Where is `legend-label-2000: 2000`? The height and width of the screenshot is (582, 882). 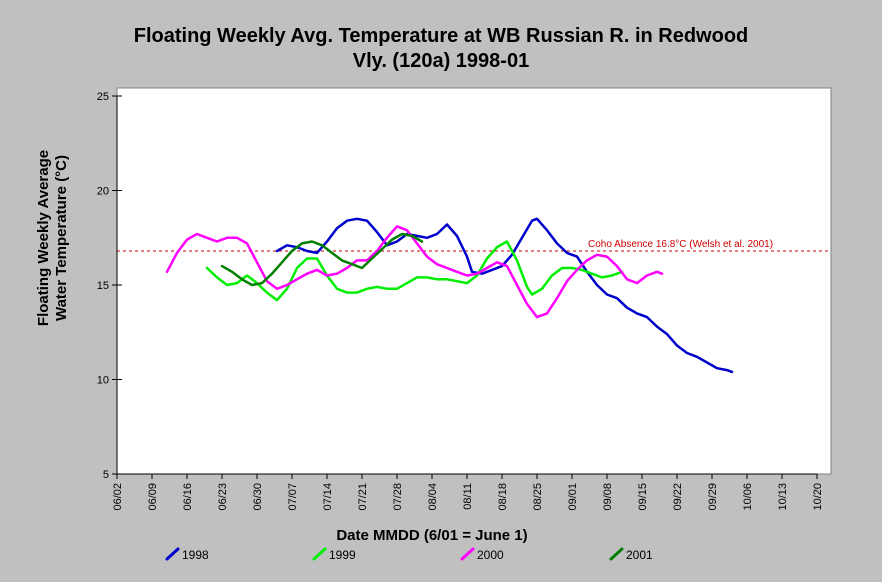 legend-label-2000: 2000 is located at coordinates (490, 555).